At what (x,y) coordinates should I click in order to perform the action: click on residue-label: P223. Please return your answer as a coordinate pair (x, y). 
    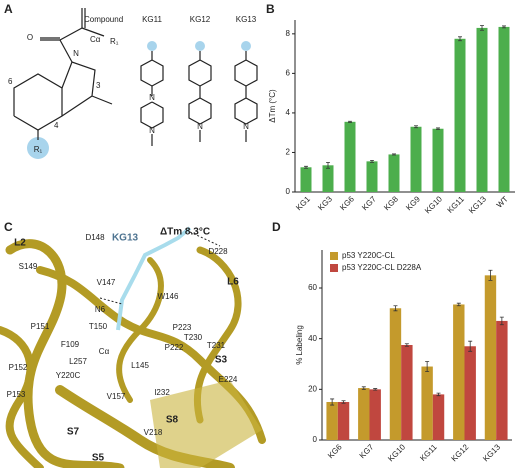
    Looking at the image, I should click on (182, 327).